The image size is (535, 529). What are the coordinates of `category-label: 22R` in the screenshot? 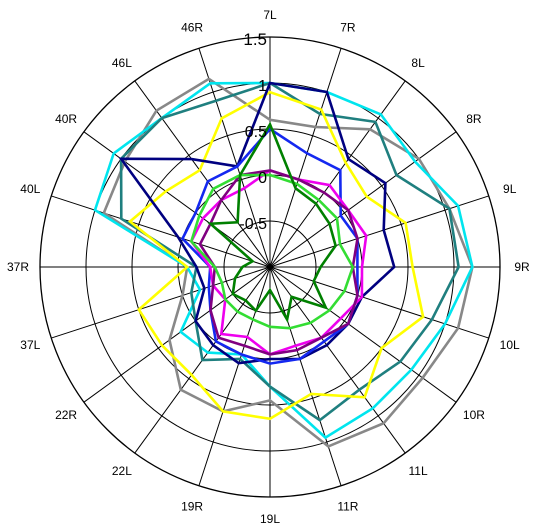 It's located at (66, 415).